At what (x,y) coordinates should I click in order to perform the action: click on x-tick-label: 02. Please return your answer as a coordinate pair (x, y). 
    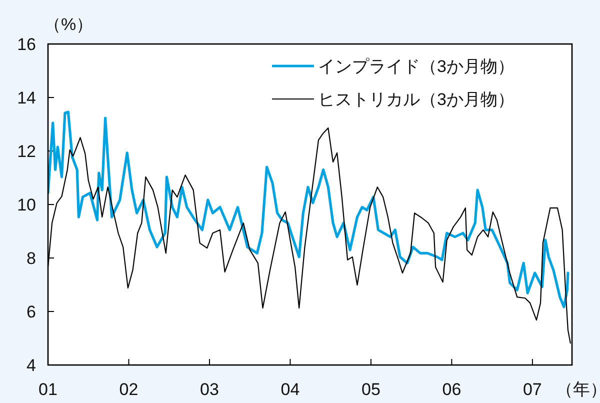
    Looking at the image, I should click on (128, 389).